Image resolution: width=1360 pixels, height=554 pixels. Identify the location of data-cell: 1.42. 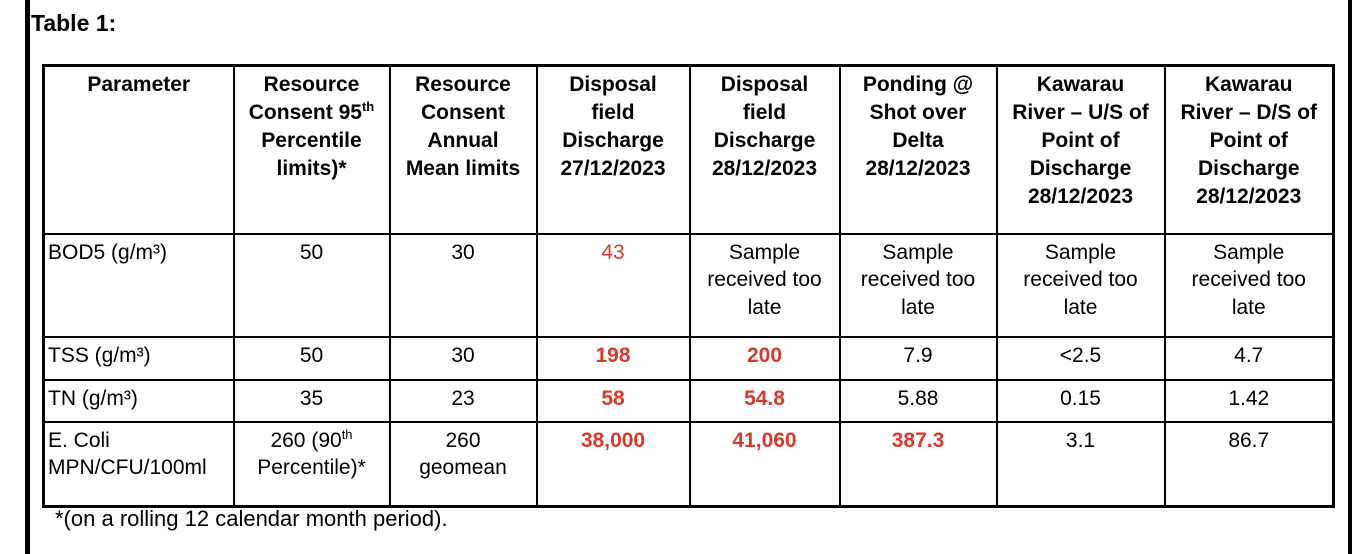
(1249, 400).